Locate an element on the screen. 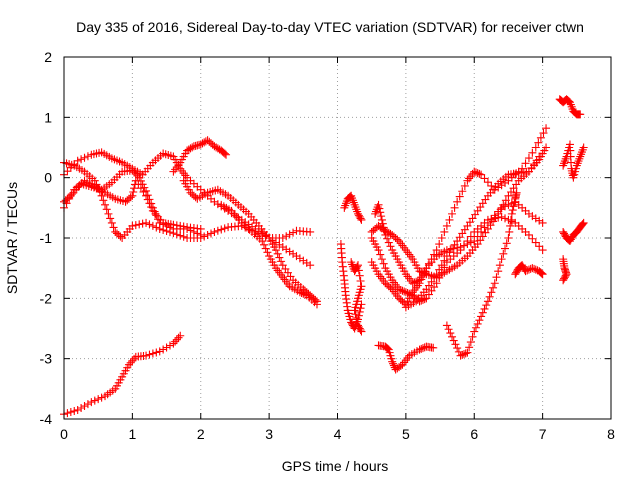 This screenshot has height=480, width=640. y-tick-label: -1 is located at coordinates (46, 238).